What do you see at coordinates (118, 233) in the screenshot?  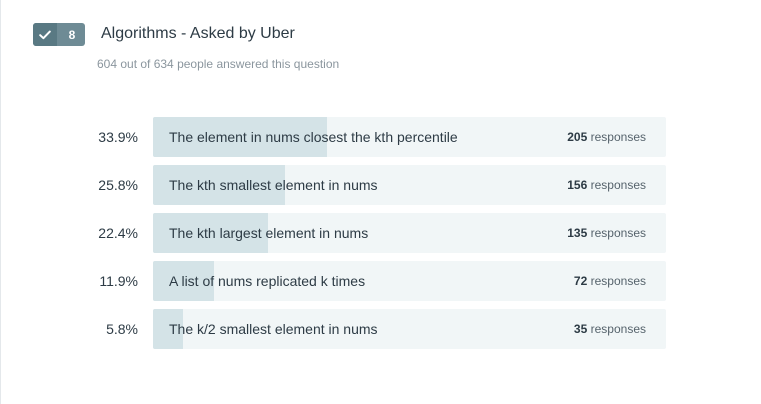 I see `answer-percent: 22.4%` at bounding box center [118, 233].